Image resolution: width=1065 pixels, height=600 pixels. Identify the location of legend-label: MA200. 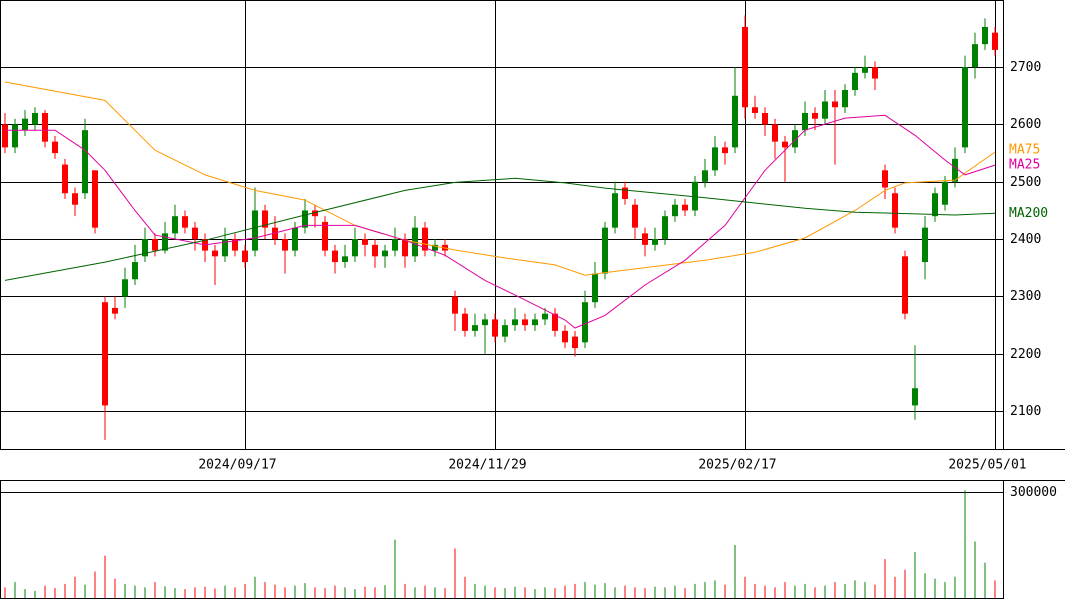
(1028, 213).